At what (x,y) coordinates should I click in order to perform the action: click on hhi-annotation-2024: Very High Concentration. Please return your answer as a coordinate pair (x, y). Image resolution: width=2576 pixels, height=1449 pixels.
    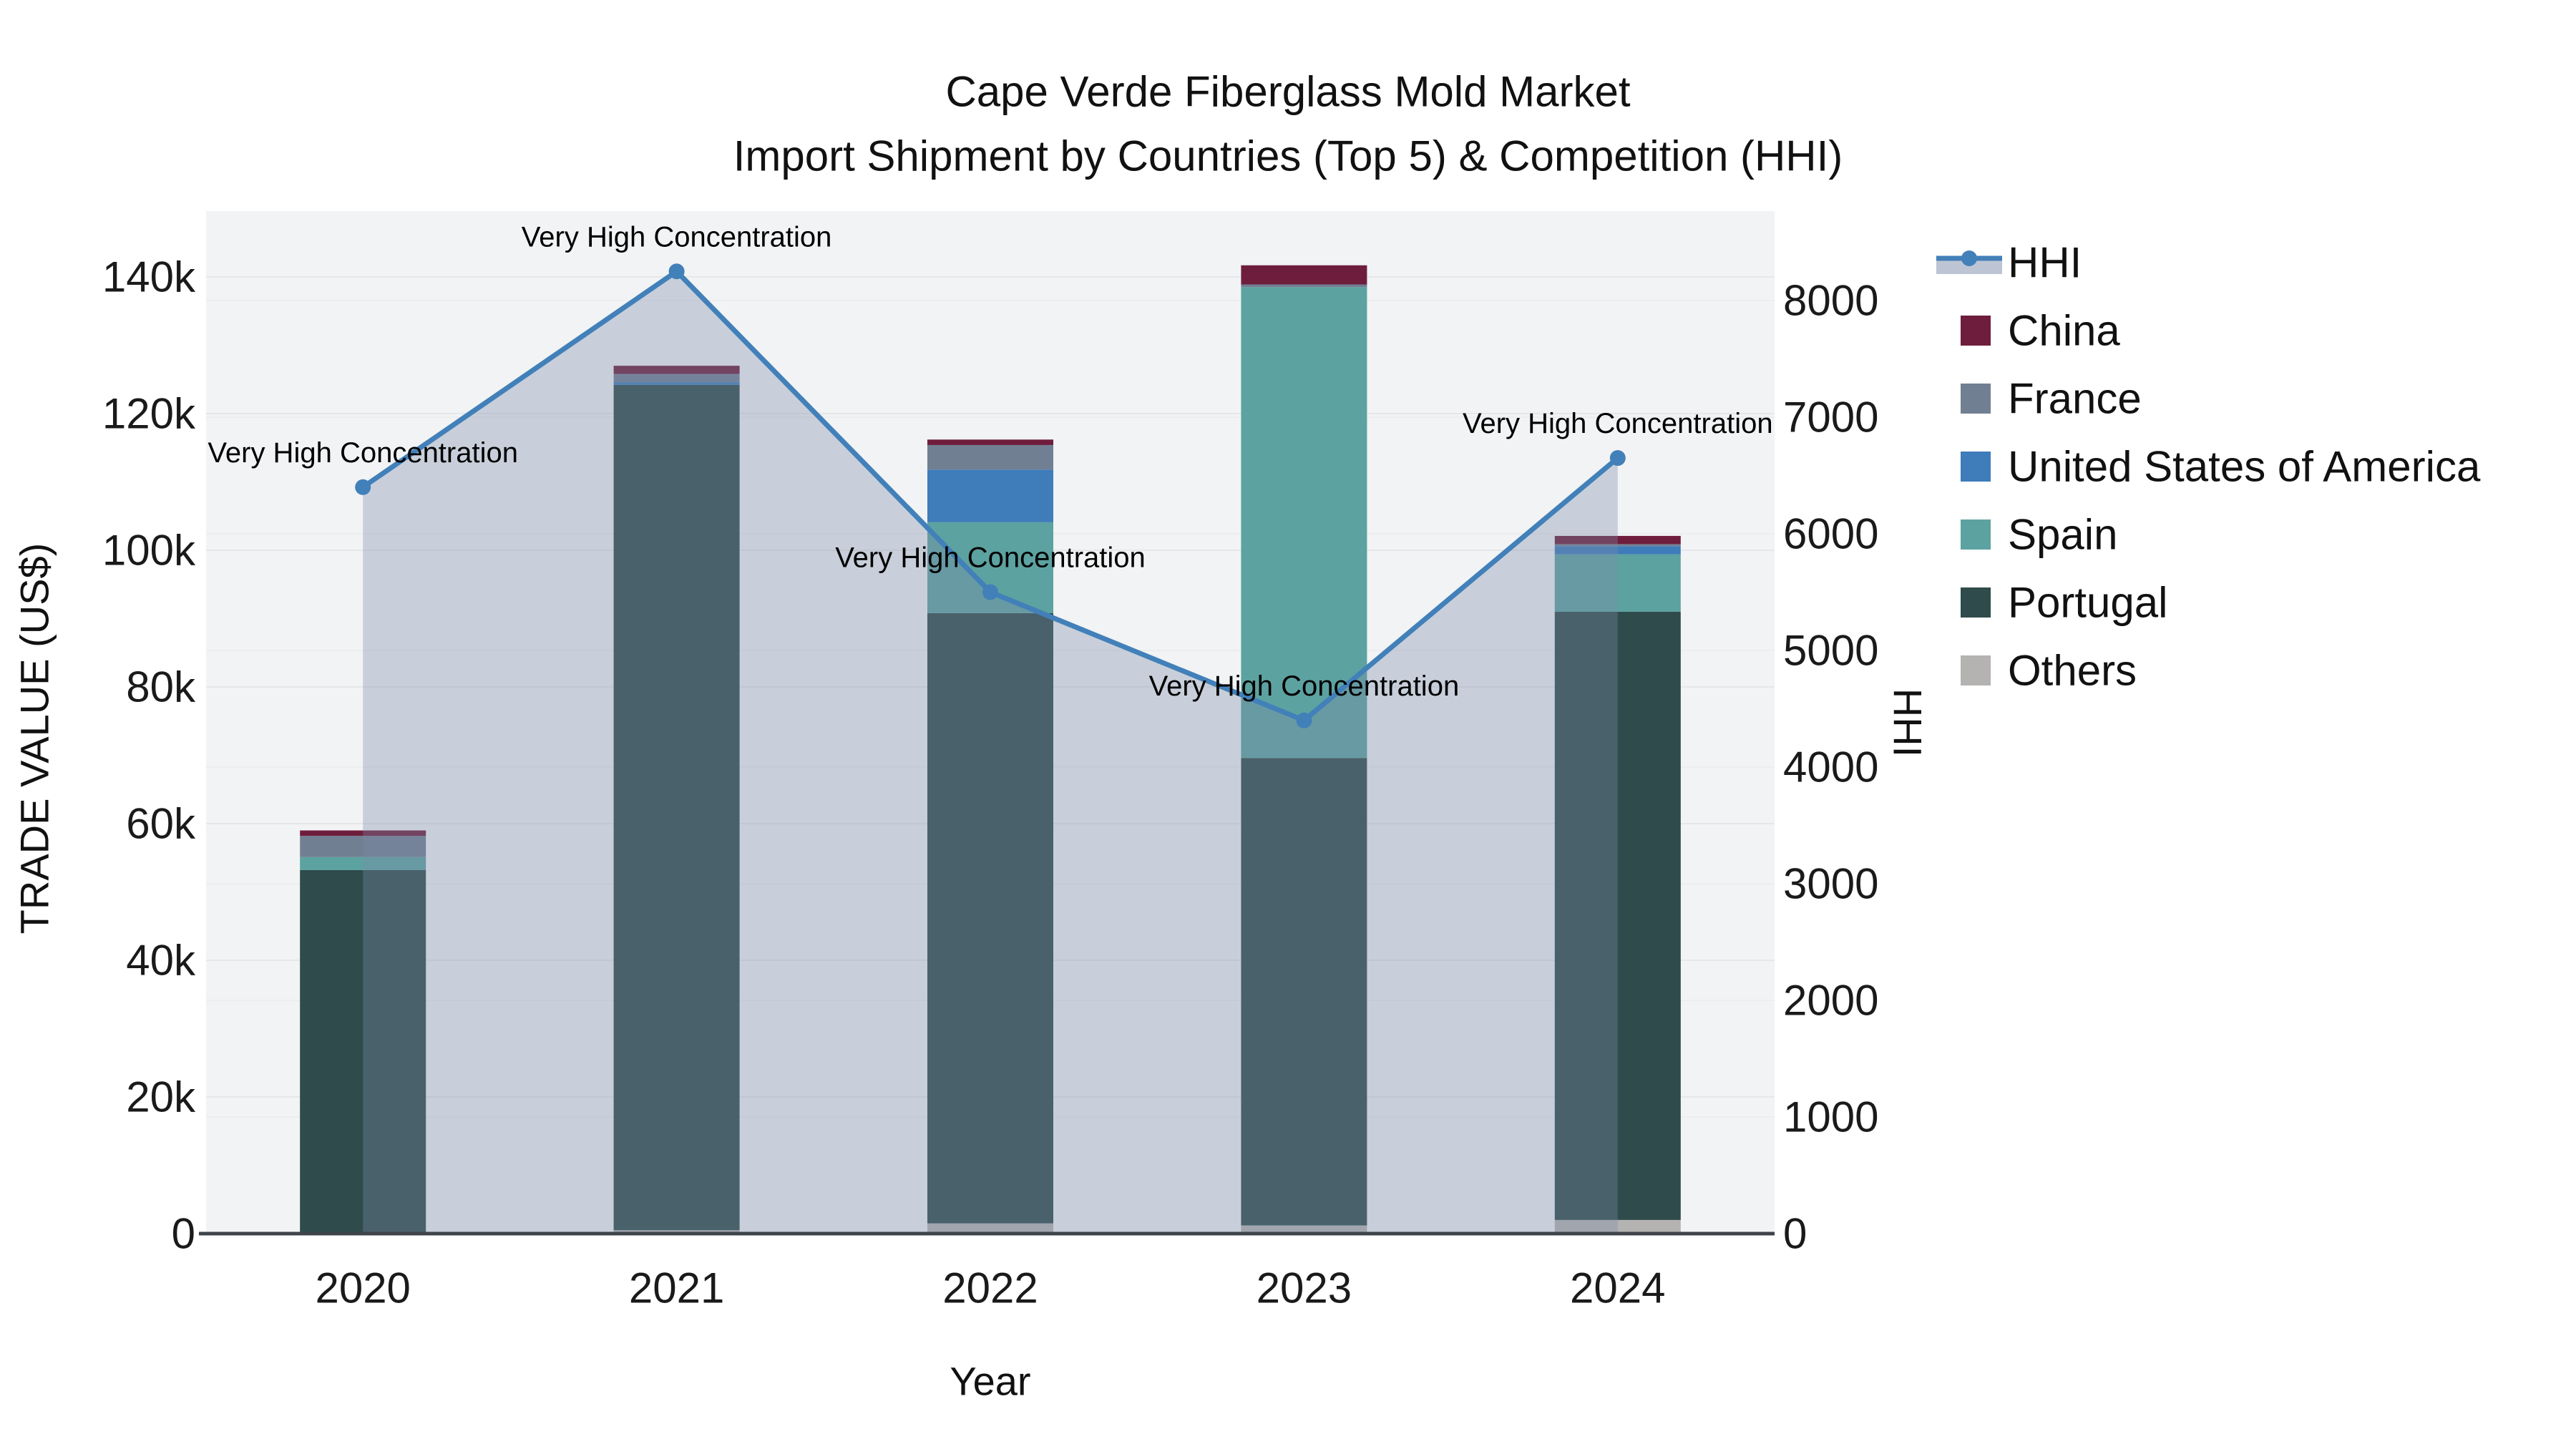
    Looking at the image, I should click on (1618, 423).